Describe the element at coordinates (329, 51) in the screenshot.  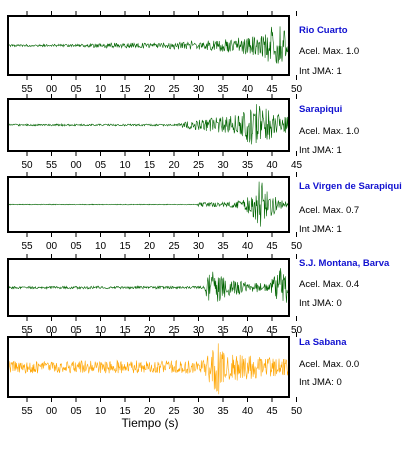
I see `acel-max-rio-cuarto: Acel. Max. 1.0` at that location.